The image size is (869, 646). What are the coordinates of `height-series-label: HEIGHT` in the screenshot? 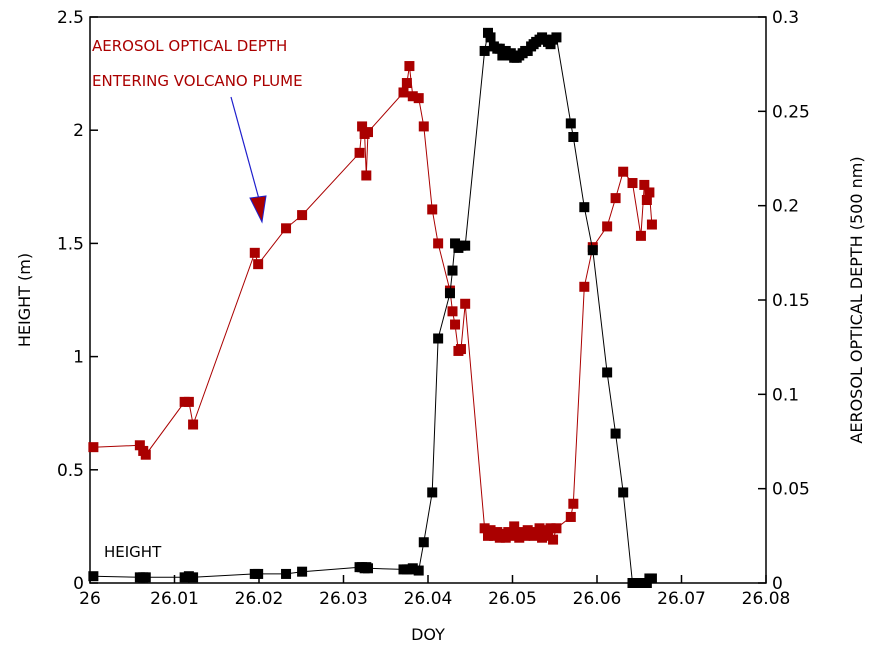 It's located at (133, 552).